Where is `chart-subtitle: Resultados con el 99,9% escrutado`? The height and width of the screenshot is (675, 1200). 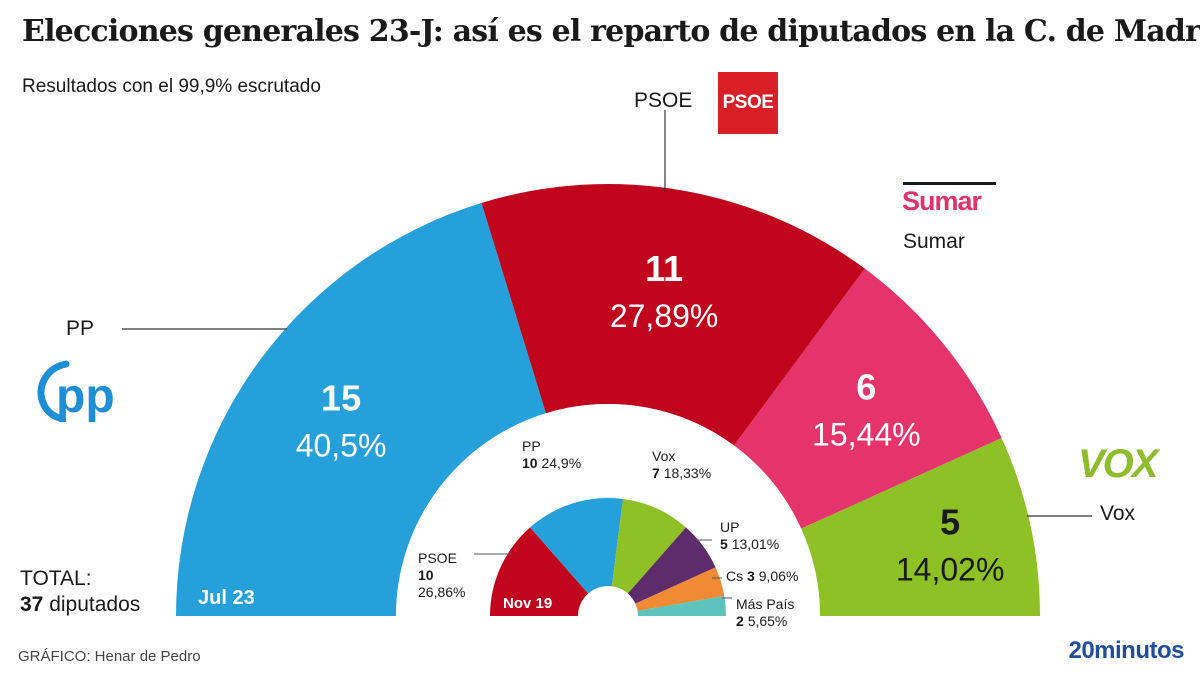
chart-subtitle: Resultados con el 99,9% escrutado is located at coordinates (171, 86).